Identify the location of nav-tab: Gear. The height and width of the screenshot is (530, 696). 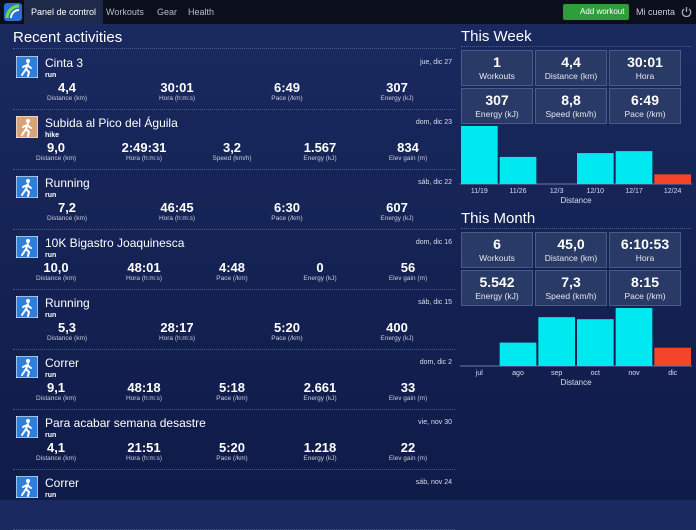
(167, 12).